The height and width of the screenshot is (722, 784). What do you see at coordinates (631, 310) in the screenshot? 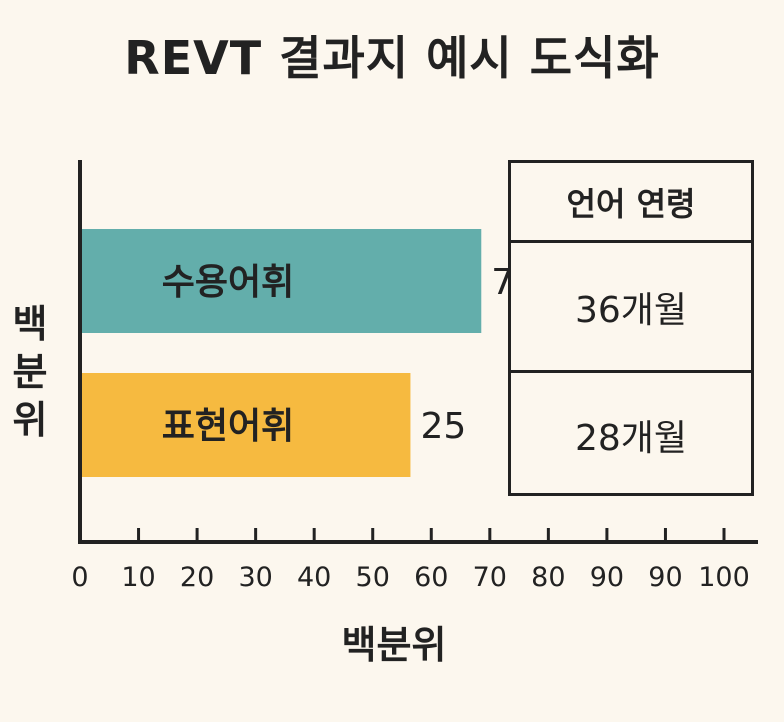
I see `table-row-receptive: 36개월` at bounding box center [631, 310].